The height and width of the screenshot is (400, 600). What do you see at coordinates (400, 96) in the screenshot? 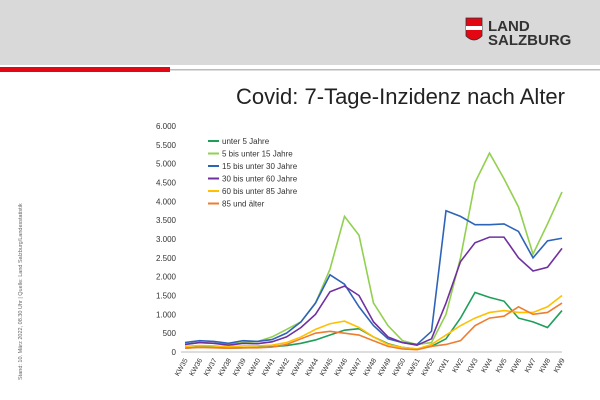
I see `chart-title: Covid: 7-Tage-Inzidenz nach Alter` at bounding box center [400, 96].